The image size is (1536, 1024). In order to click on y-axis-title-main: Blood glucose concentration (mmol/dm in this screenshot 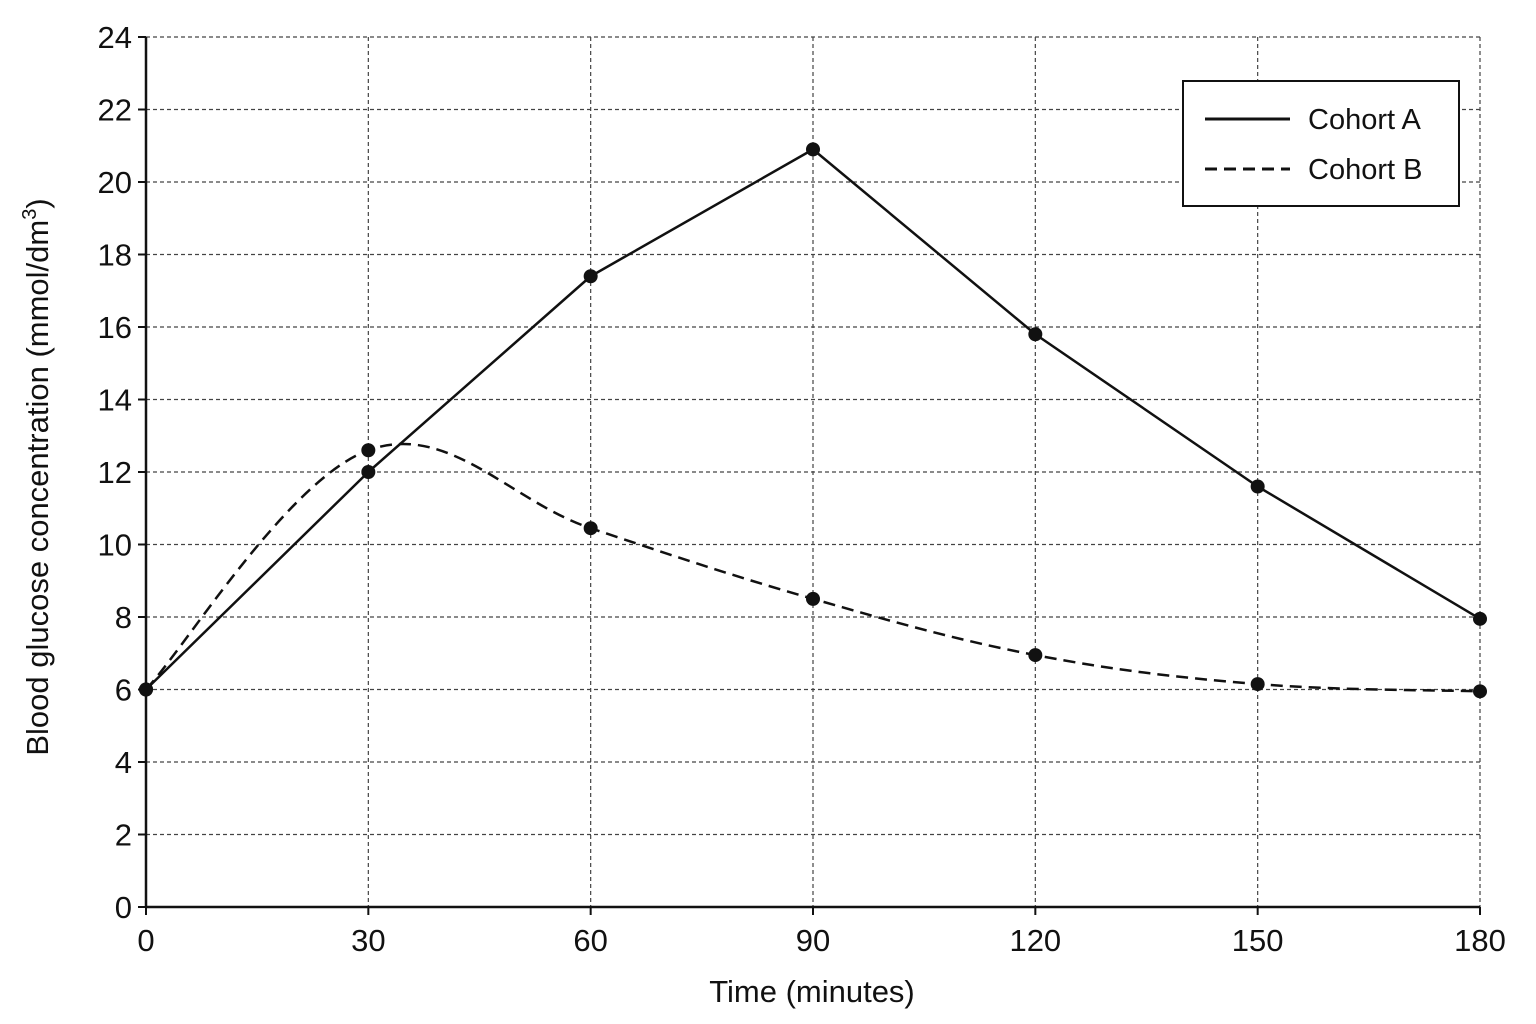, I will do `click(37, 488)`.